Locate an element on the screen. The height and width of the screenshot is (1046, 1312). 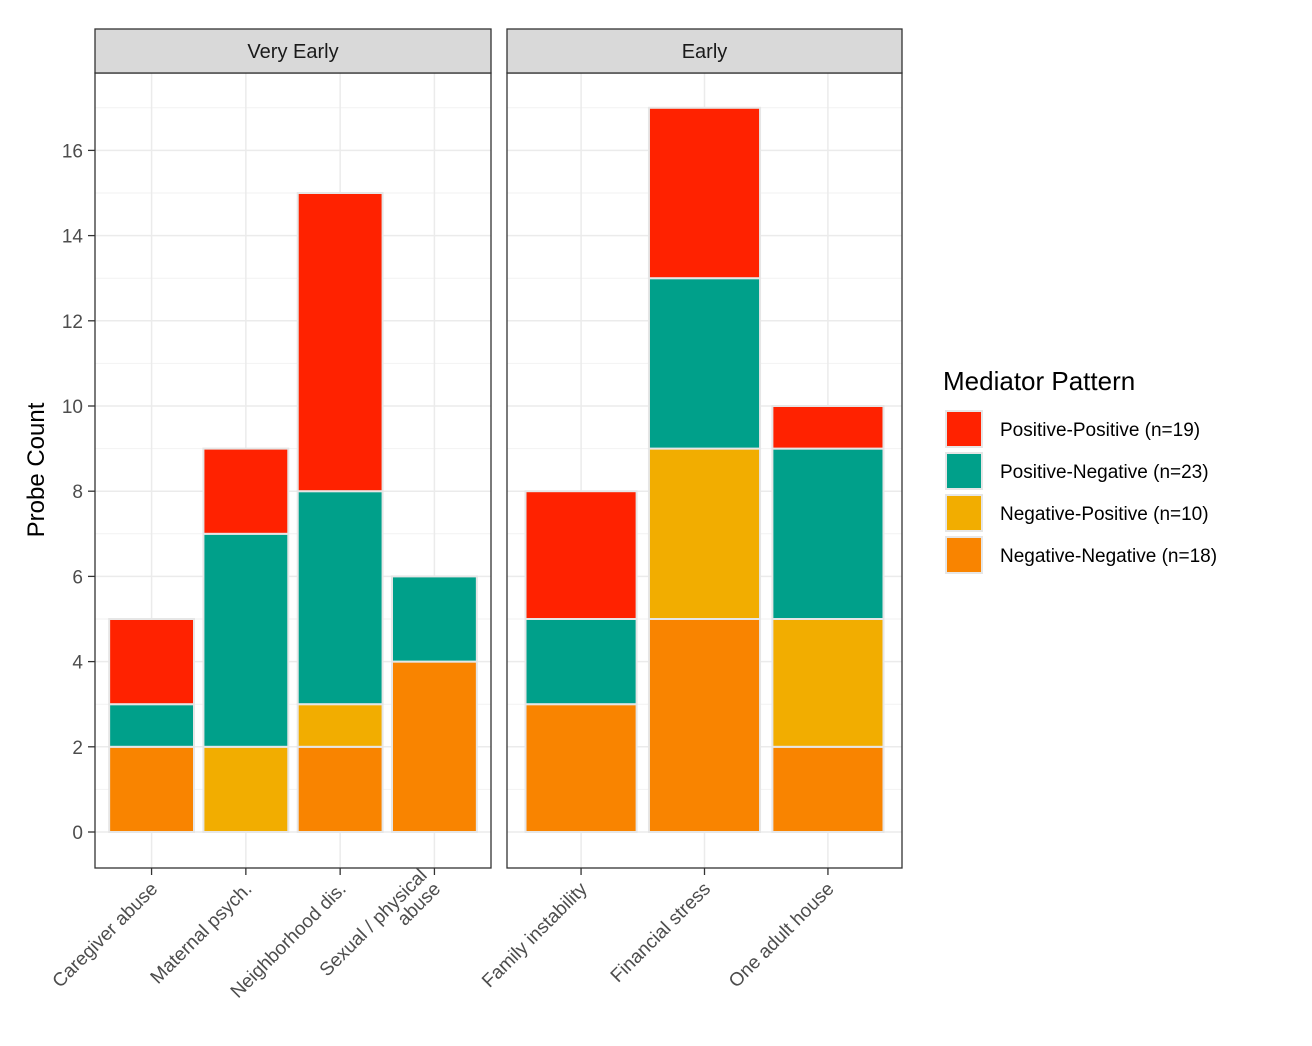
y-axis-title: Probe Count is located at coordinates (36, 469).